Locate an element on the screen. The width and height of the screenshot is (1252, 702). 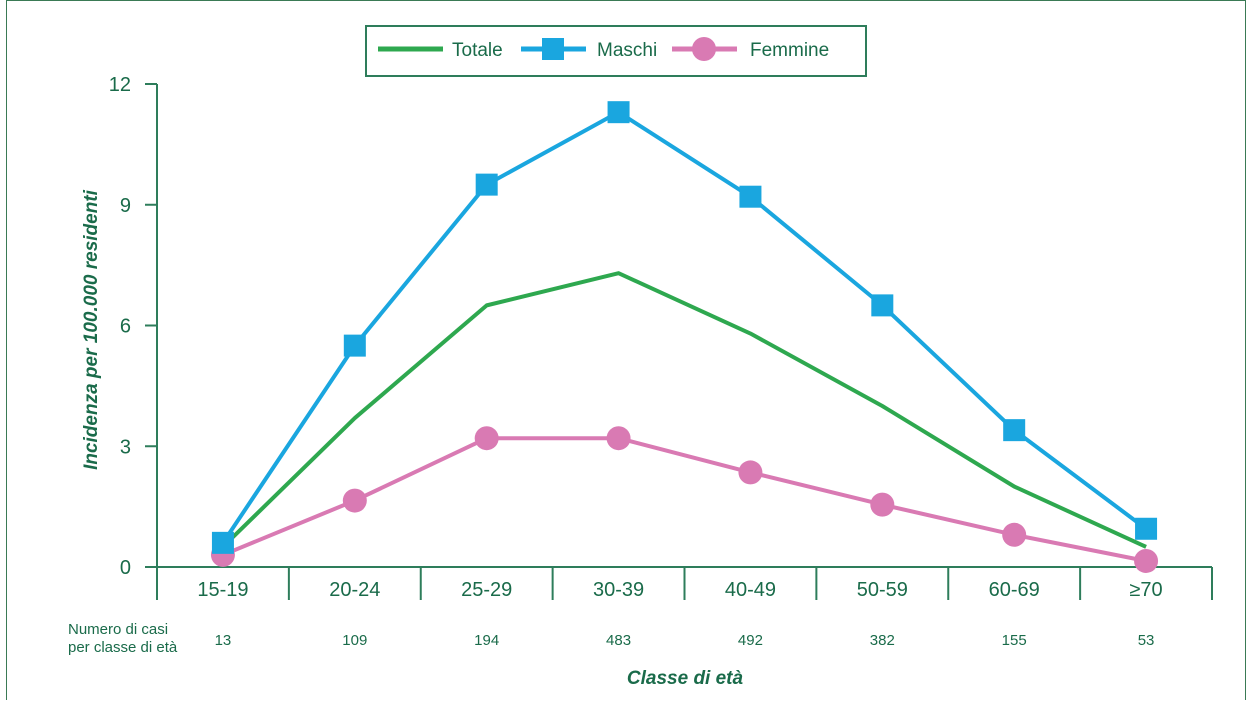
x-tick-label: 40-49 is located at coordinates (750, 590).